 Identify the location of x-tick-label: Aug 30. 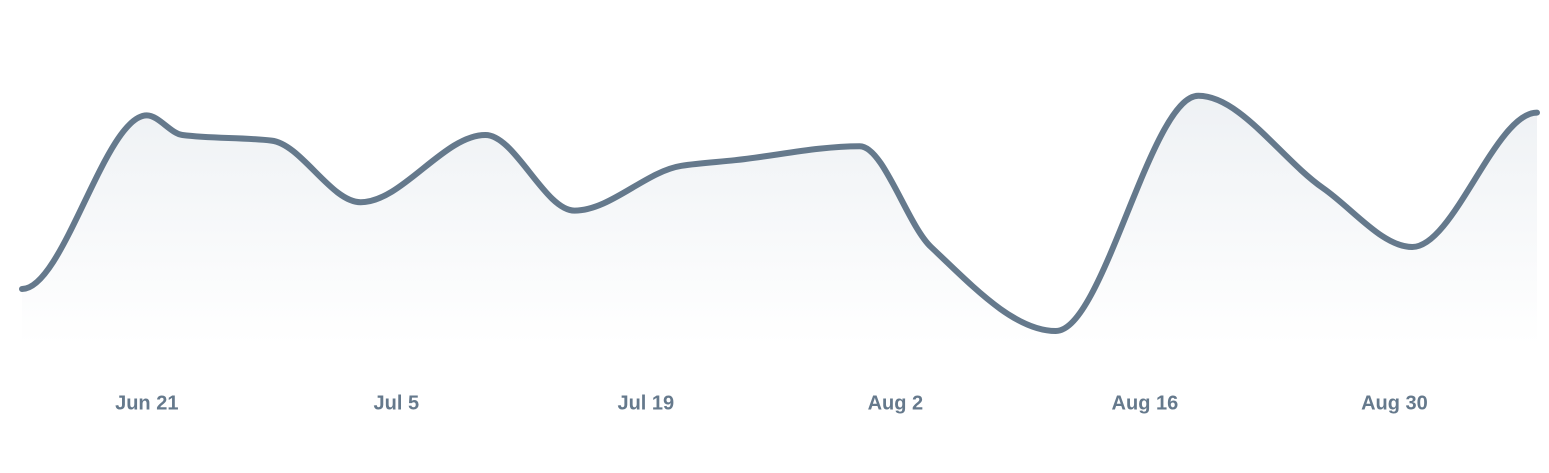
(1394, 403).